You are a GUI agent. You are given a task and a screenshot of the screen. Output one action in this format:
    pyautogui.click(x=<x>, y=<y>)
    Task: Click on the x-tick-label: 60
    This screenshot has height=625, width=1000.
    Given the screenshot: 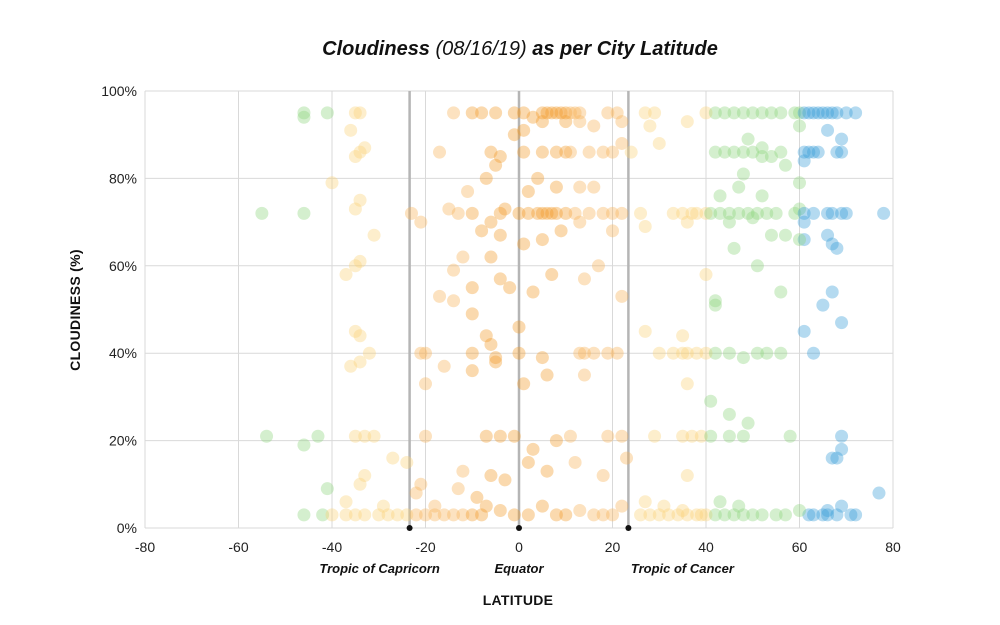 What is the action you would take?
    pyautogui.click(x=800, y=547)
    